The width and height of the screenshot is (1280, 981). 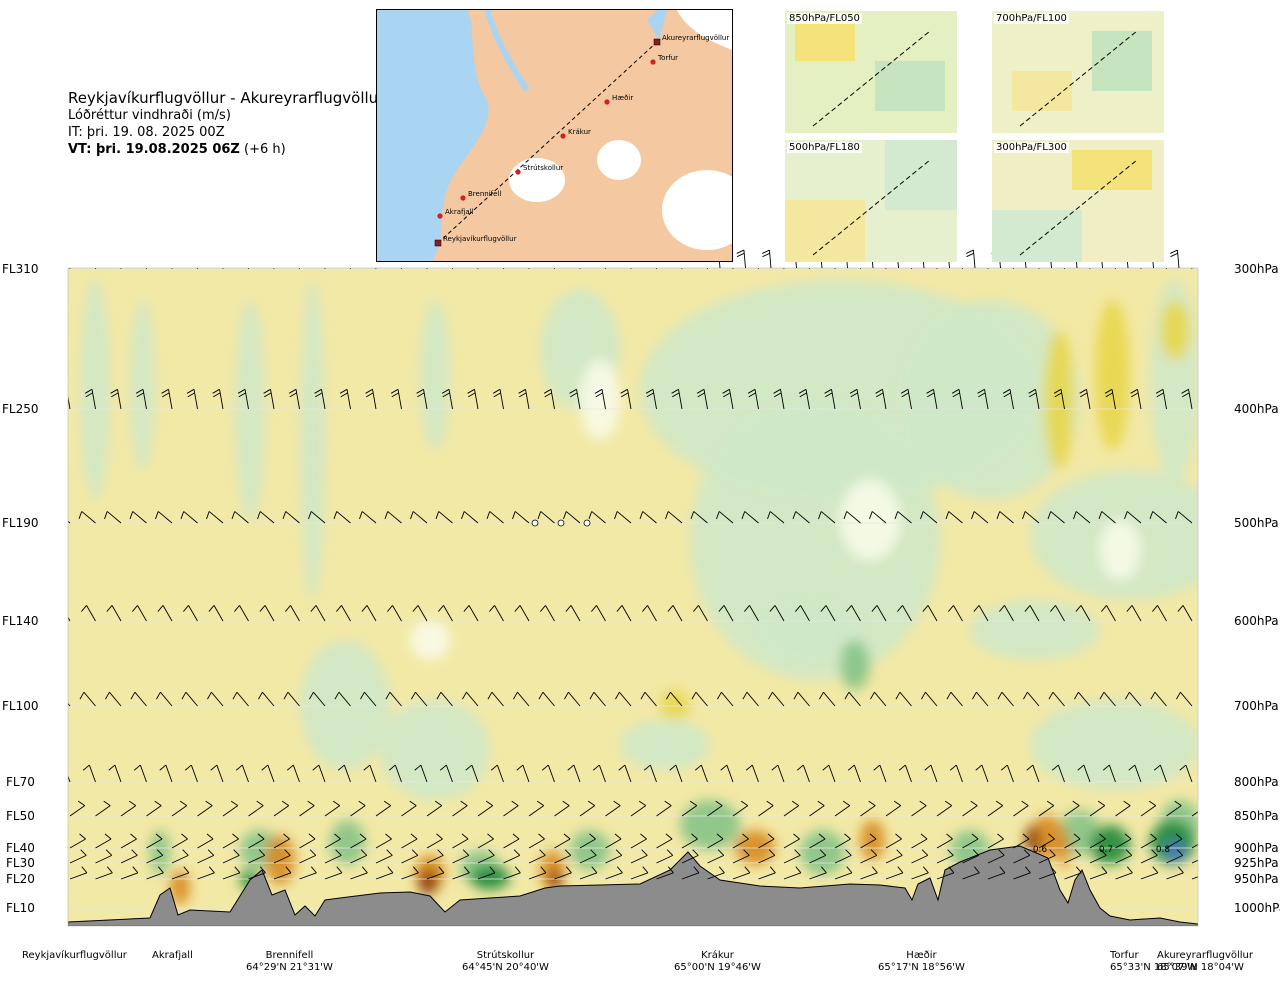 What do you see at coordinates (1035, 630) in the screenshot?
I see `field-blob-weak-down` at bounding box center [1035, 630].